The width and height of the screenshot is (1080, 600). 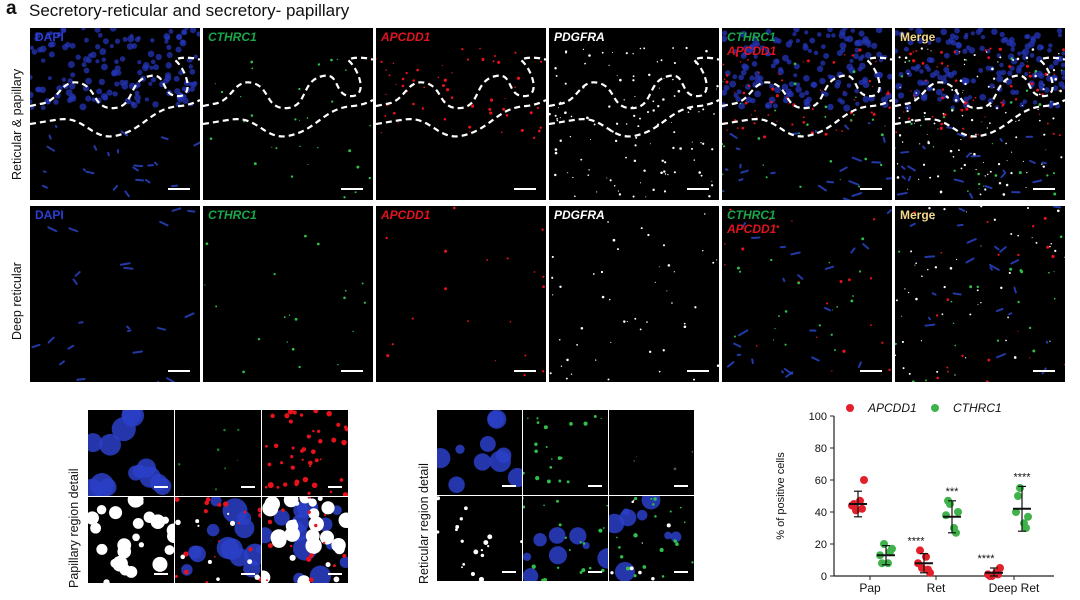 I want to click on y-axis-label: % of positive cells, so click(x=781, y=496).